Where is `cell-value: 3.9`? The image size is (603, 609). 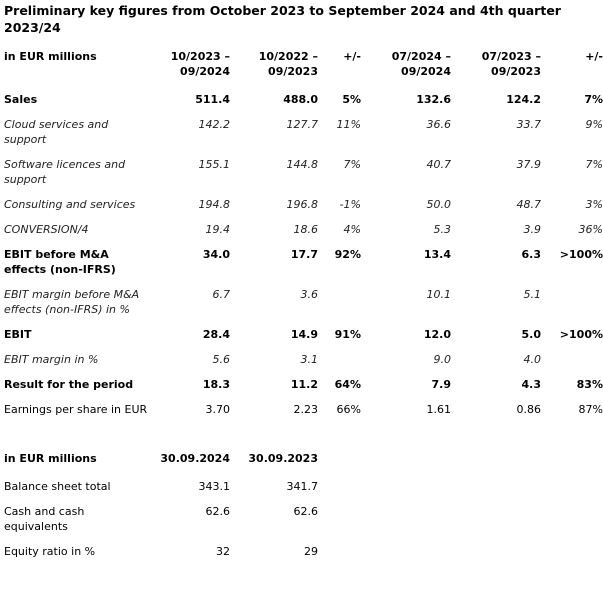
cell-value: 3.9 is located at coordinates (532, 229).